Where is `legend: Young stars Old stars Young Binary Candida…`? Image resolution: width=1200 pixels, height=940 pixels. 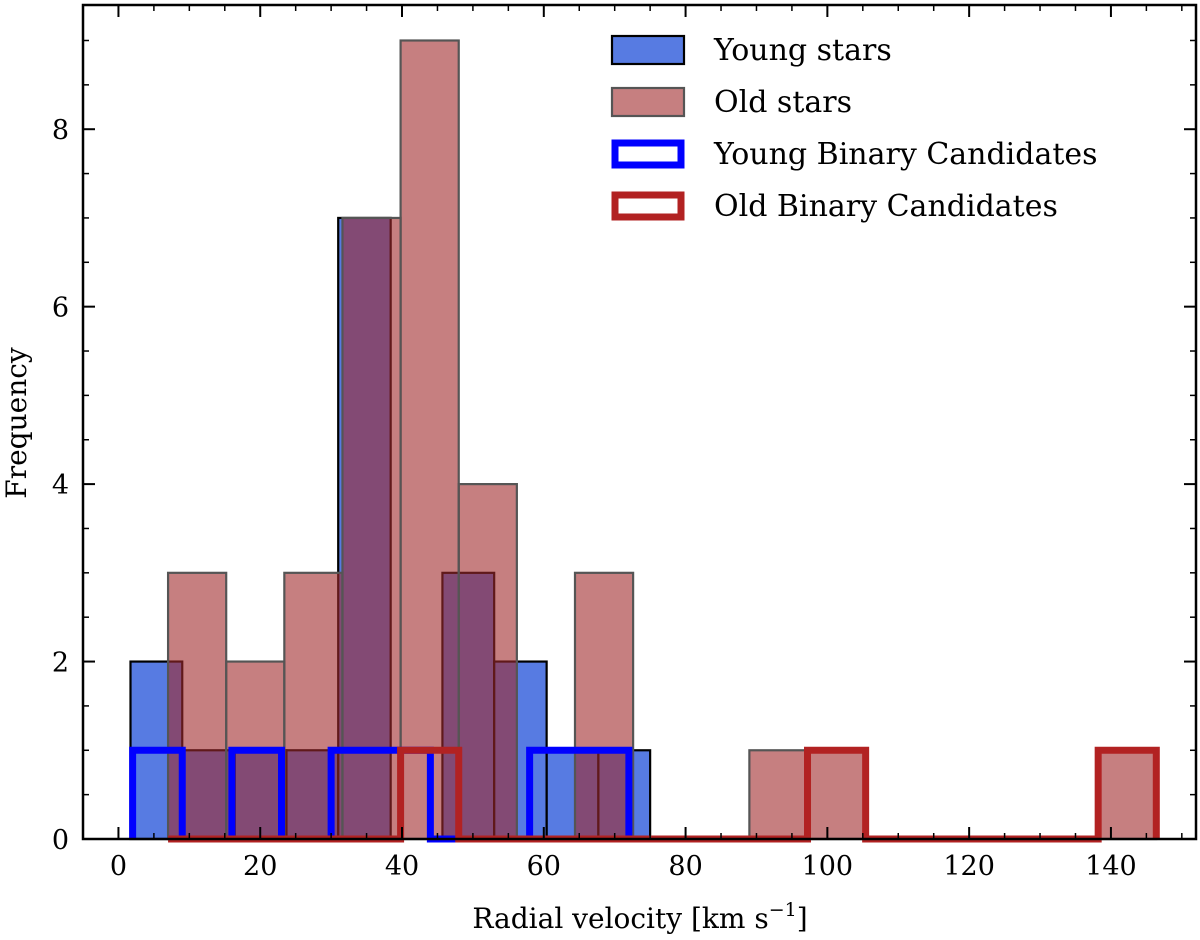
legend: Young stars Old stars Young Binary Candida… is located at coordinates (854, 128).